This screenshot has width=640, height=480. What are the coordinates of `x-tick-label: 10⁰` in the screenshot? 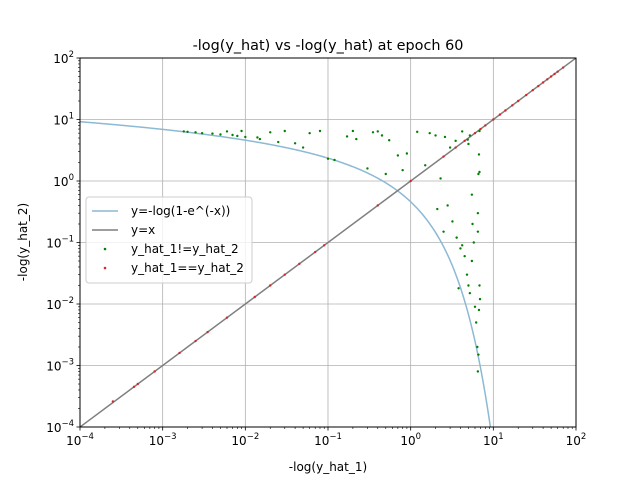 It's located at (410, 440).